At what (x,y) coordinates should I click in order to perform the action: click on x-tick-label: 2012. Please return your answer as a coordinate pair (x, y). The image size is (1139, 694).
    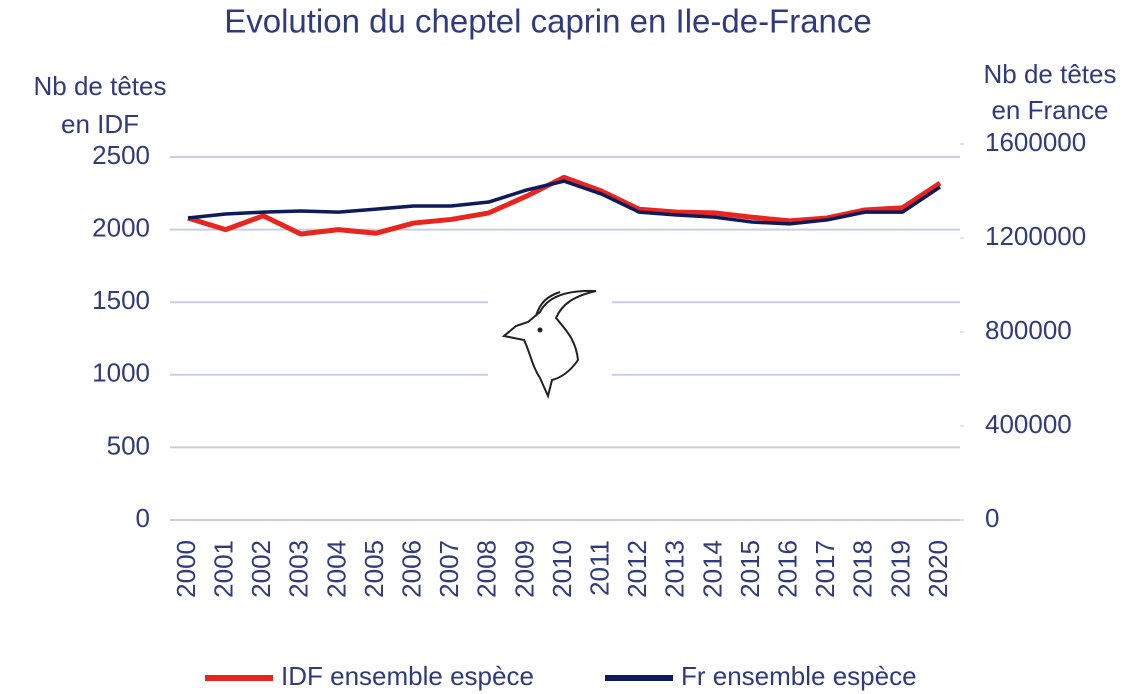
    Looking at the image, I should click on (637, 569).